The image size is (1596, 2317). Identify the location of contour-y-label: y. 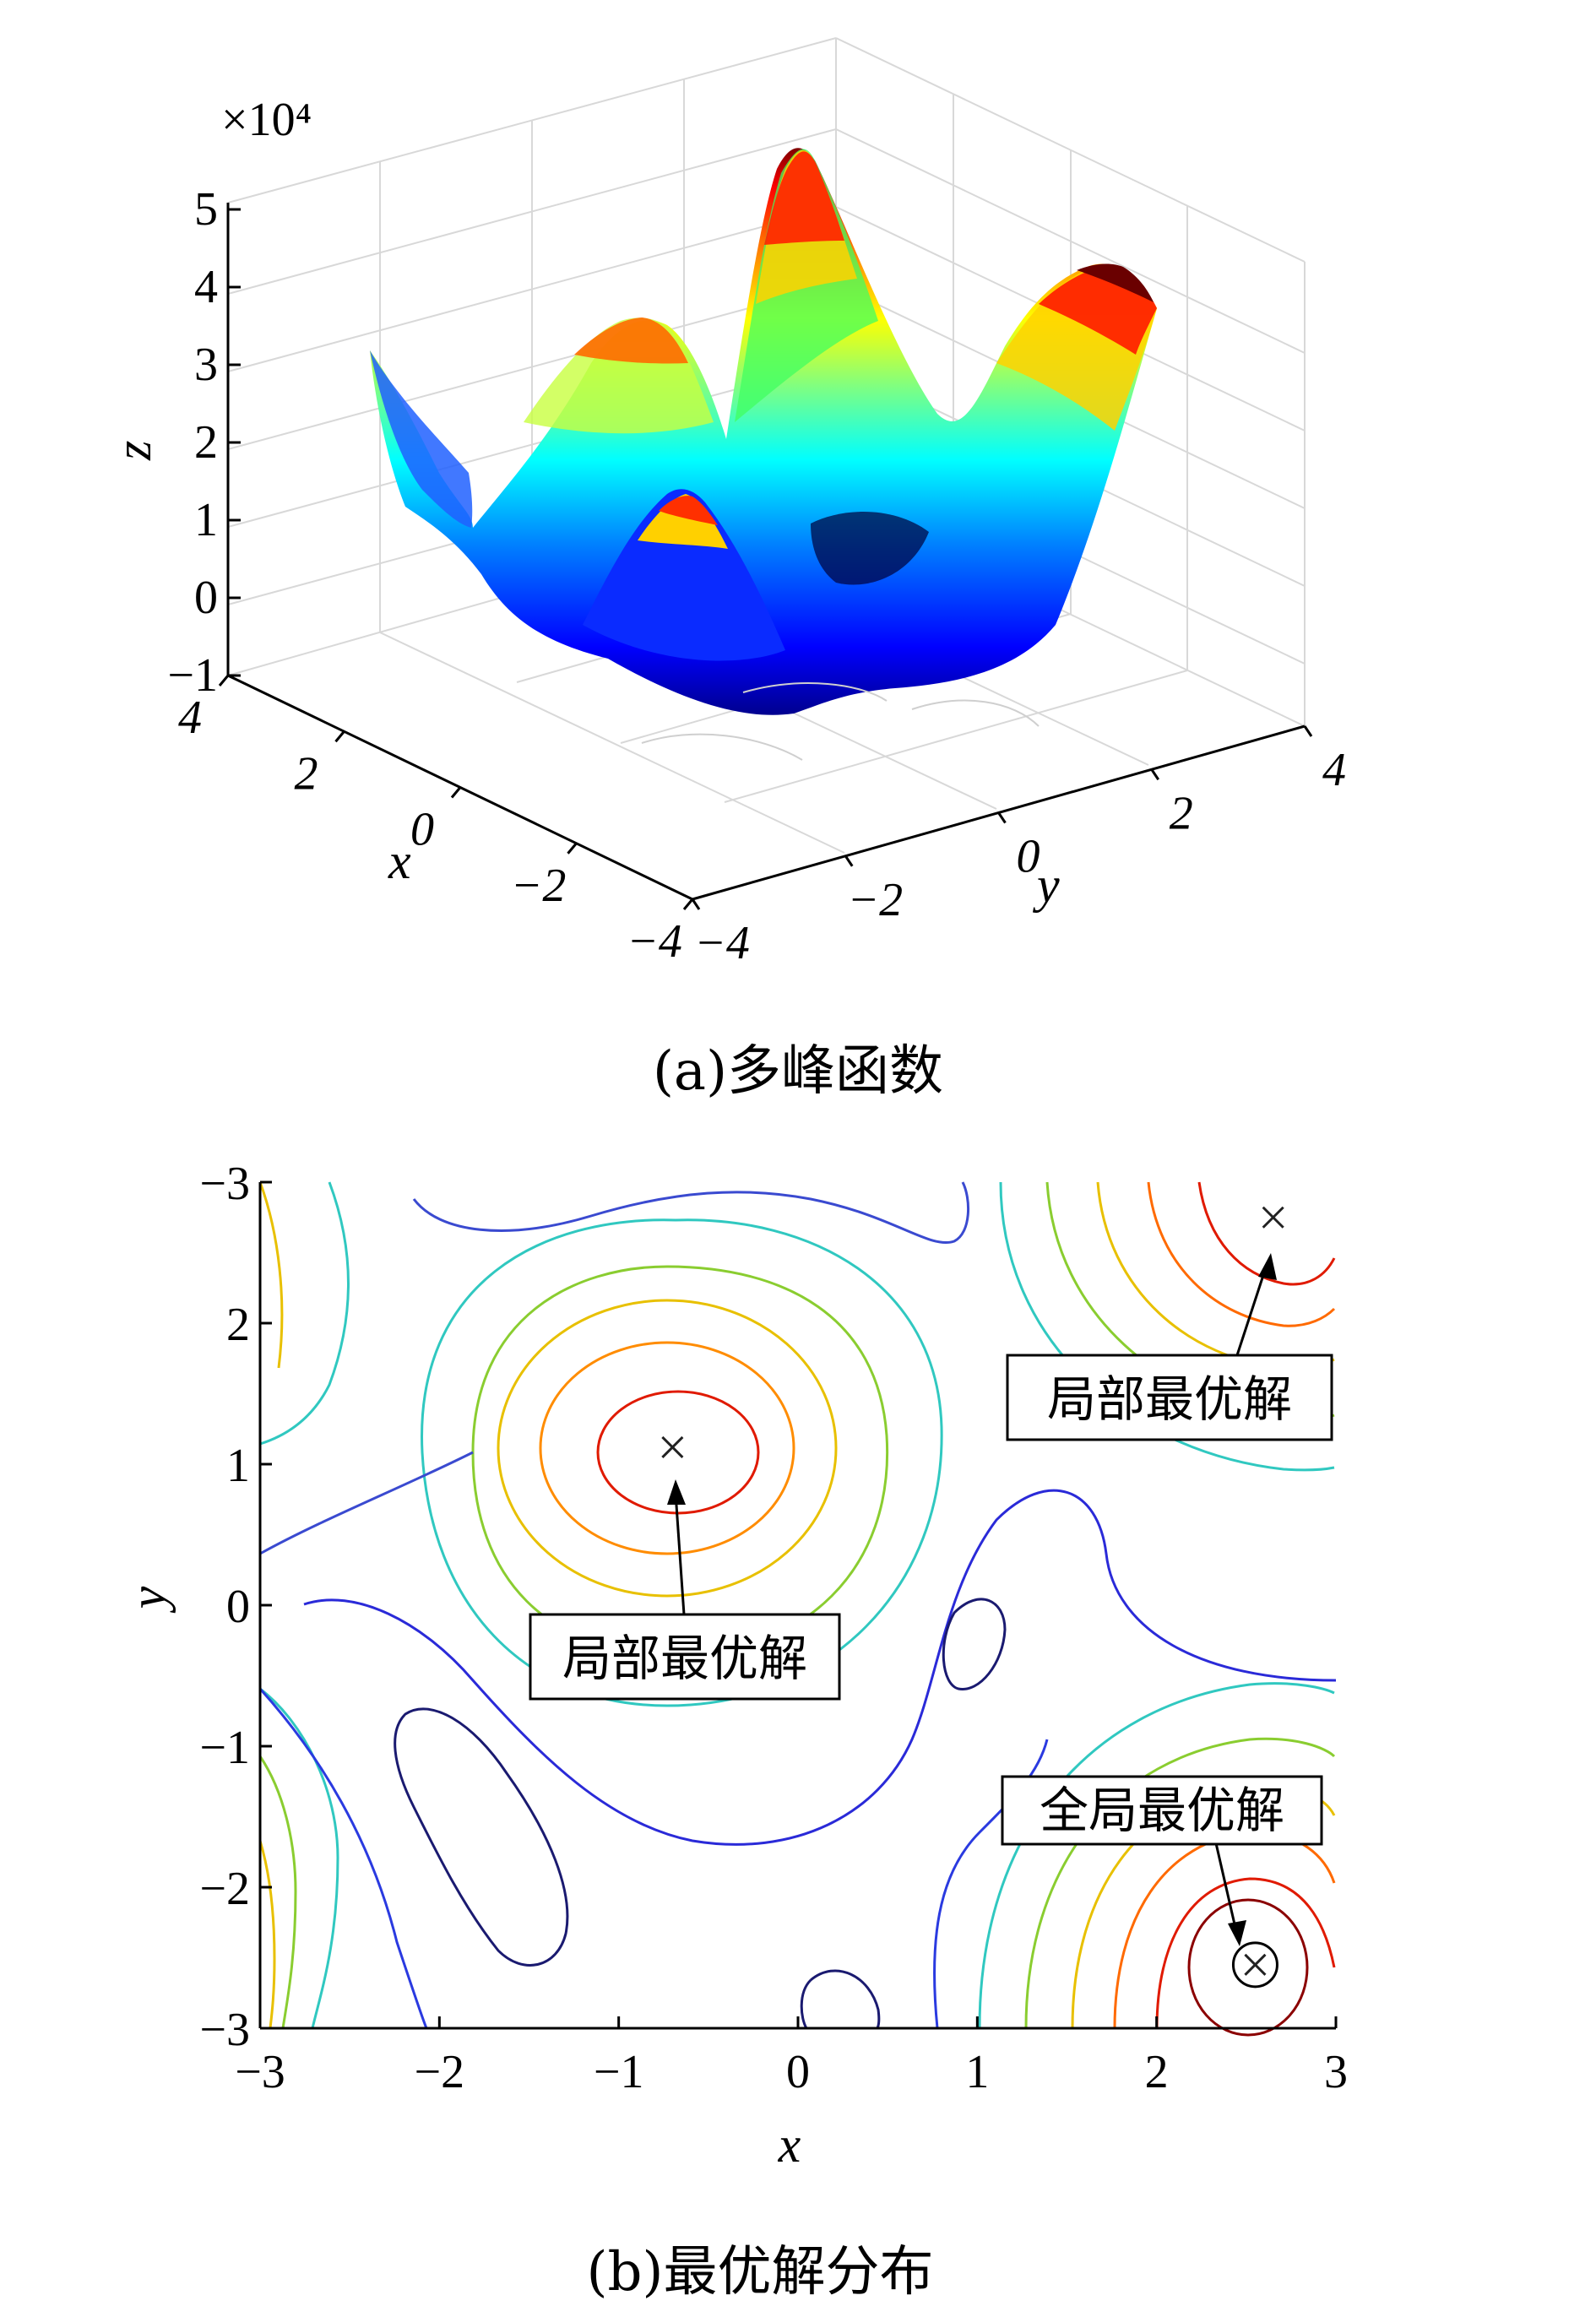
(148, 1600).